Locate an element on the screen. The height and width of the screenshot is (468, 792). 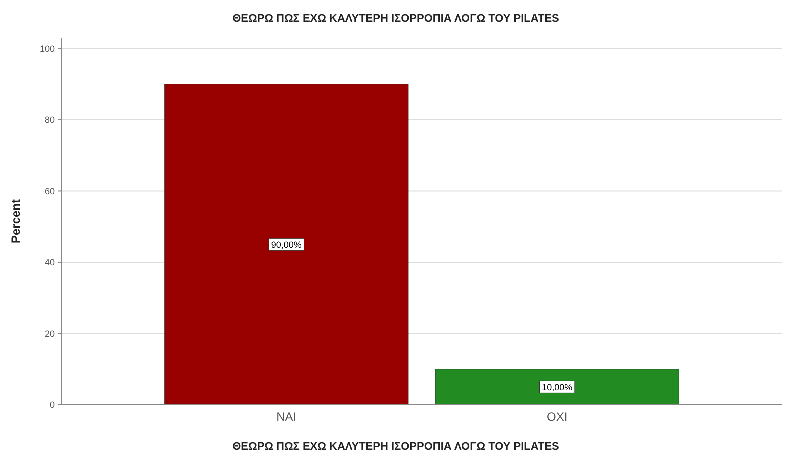
y-tick-label: 60 is located at coordinates (49, 191).